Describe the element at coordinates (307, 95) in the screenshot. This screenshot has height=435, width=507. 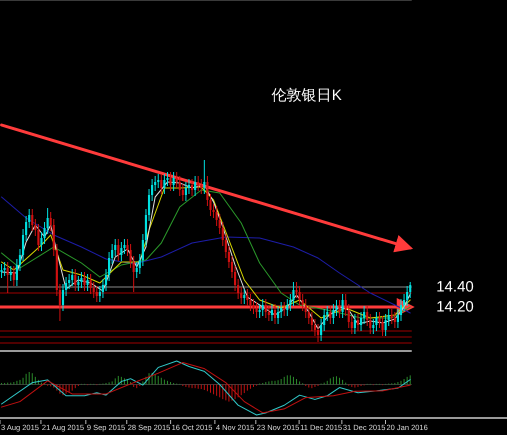
I see `text: 伦敦银日K` at that location.